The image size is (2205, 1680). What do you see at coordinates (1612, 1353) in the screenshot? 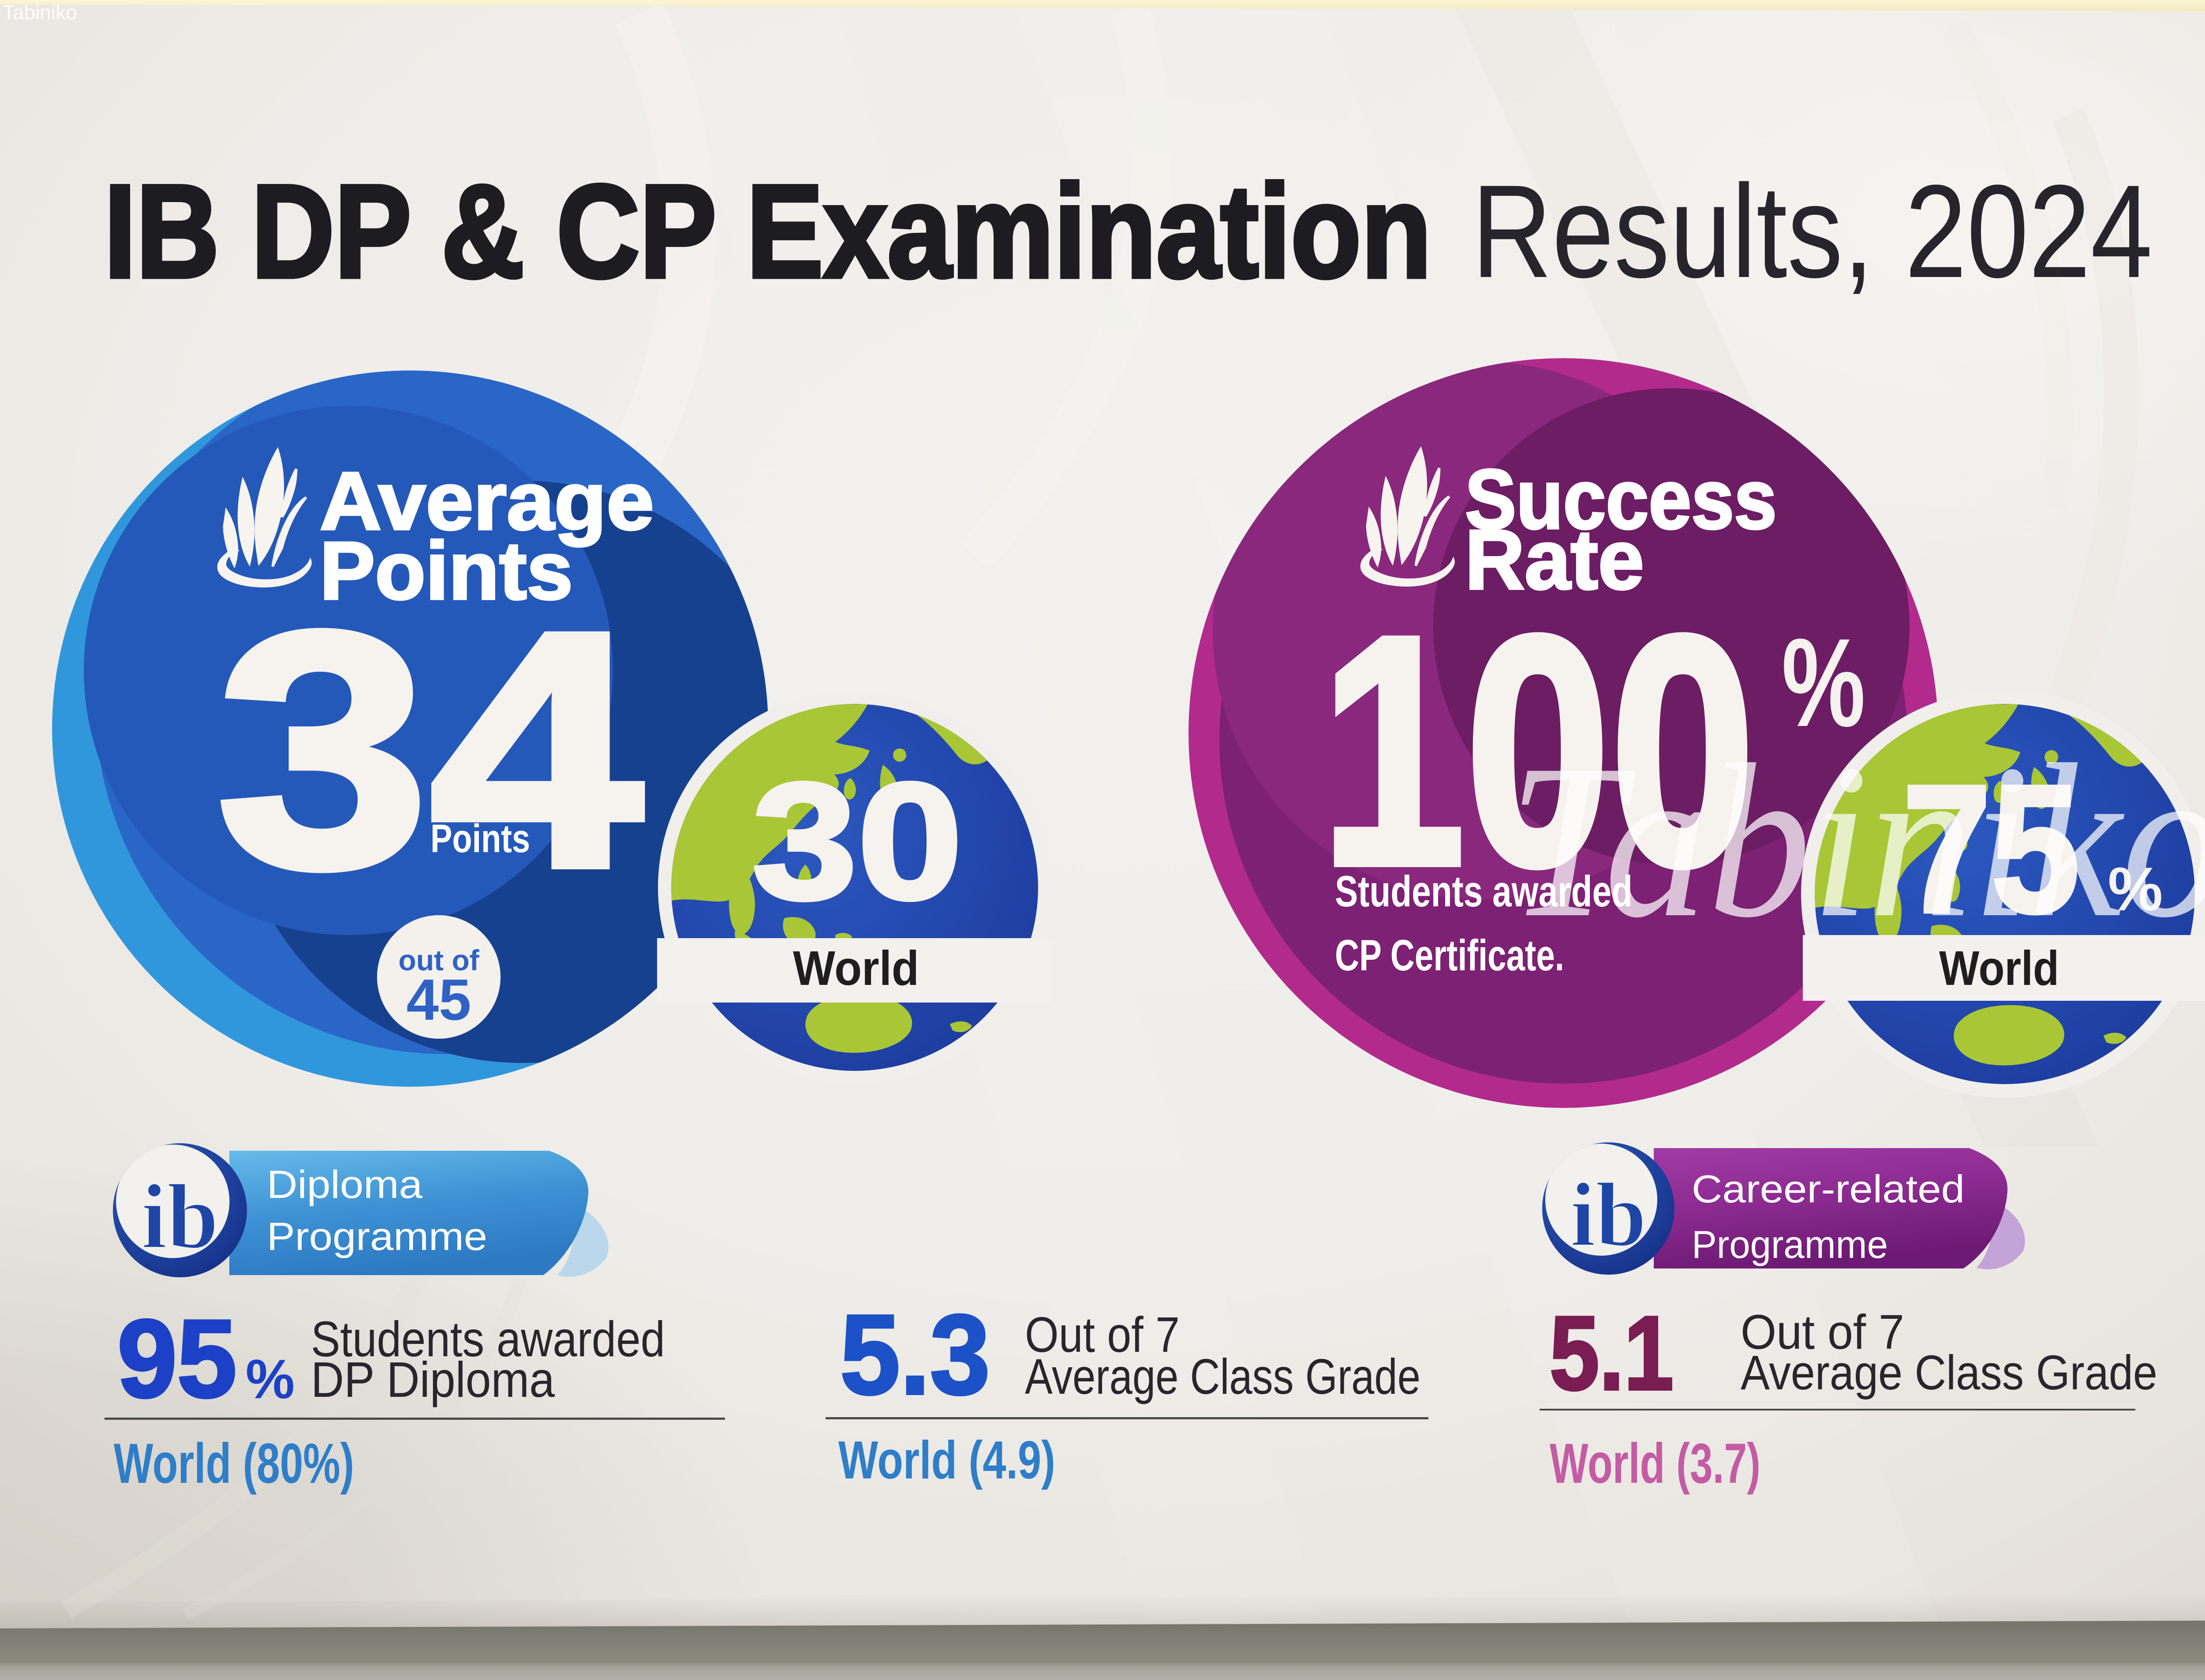
I see `svg-text: 5.1` at bounding box center [1612, 1353].